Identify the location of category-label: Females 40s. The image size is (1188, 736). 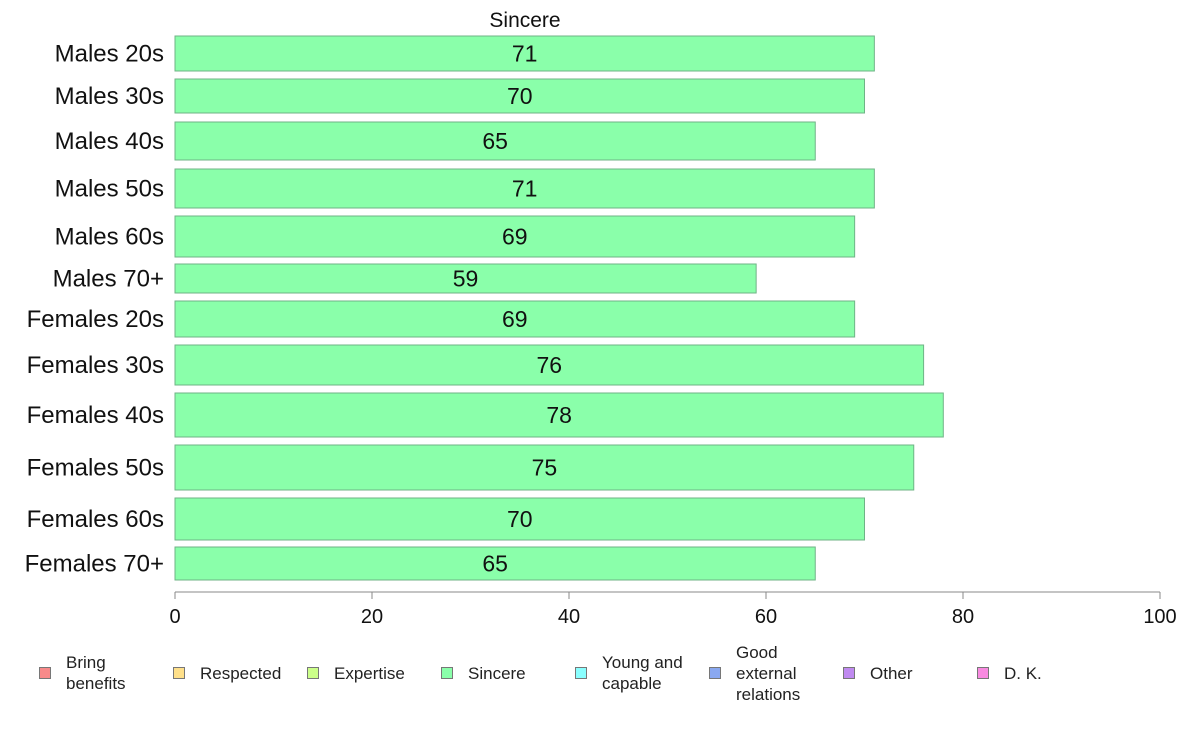
(95, 415).